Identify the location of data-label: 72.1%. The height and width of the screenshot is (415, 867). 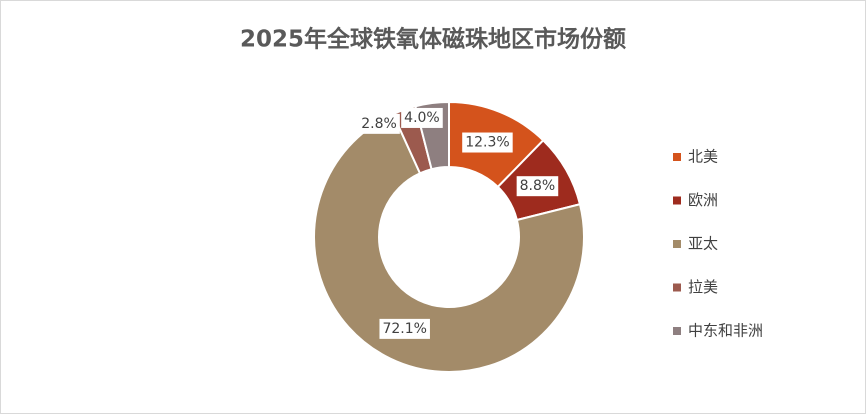
(404, 329).